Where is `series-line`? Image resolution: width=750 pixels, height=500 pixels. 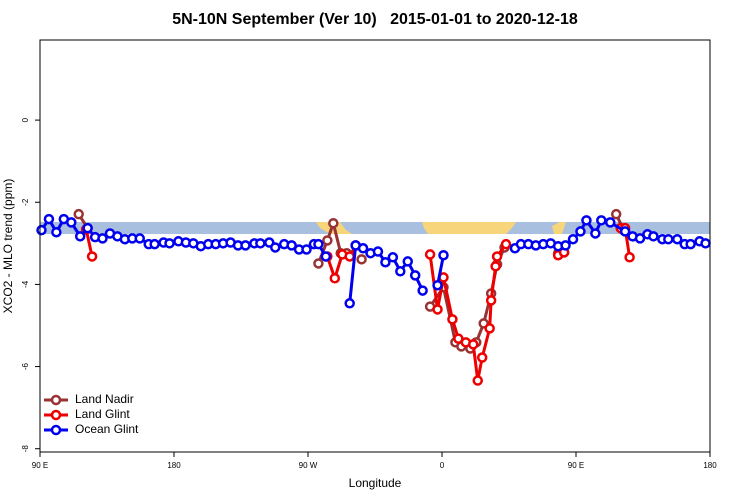
series-line is located at coordinates (468, 312).